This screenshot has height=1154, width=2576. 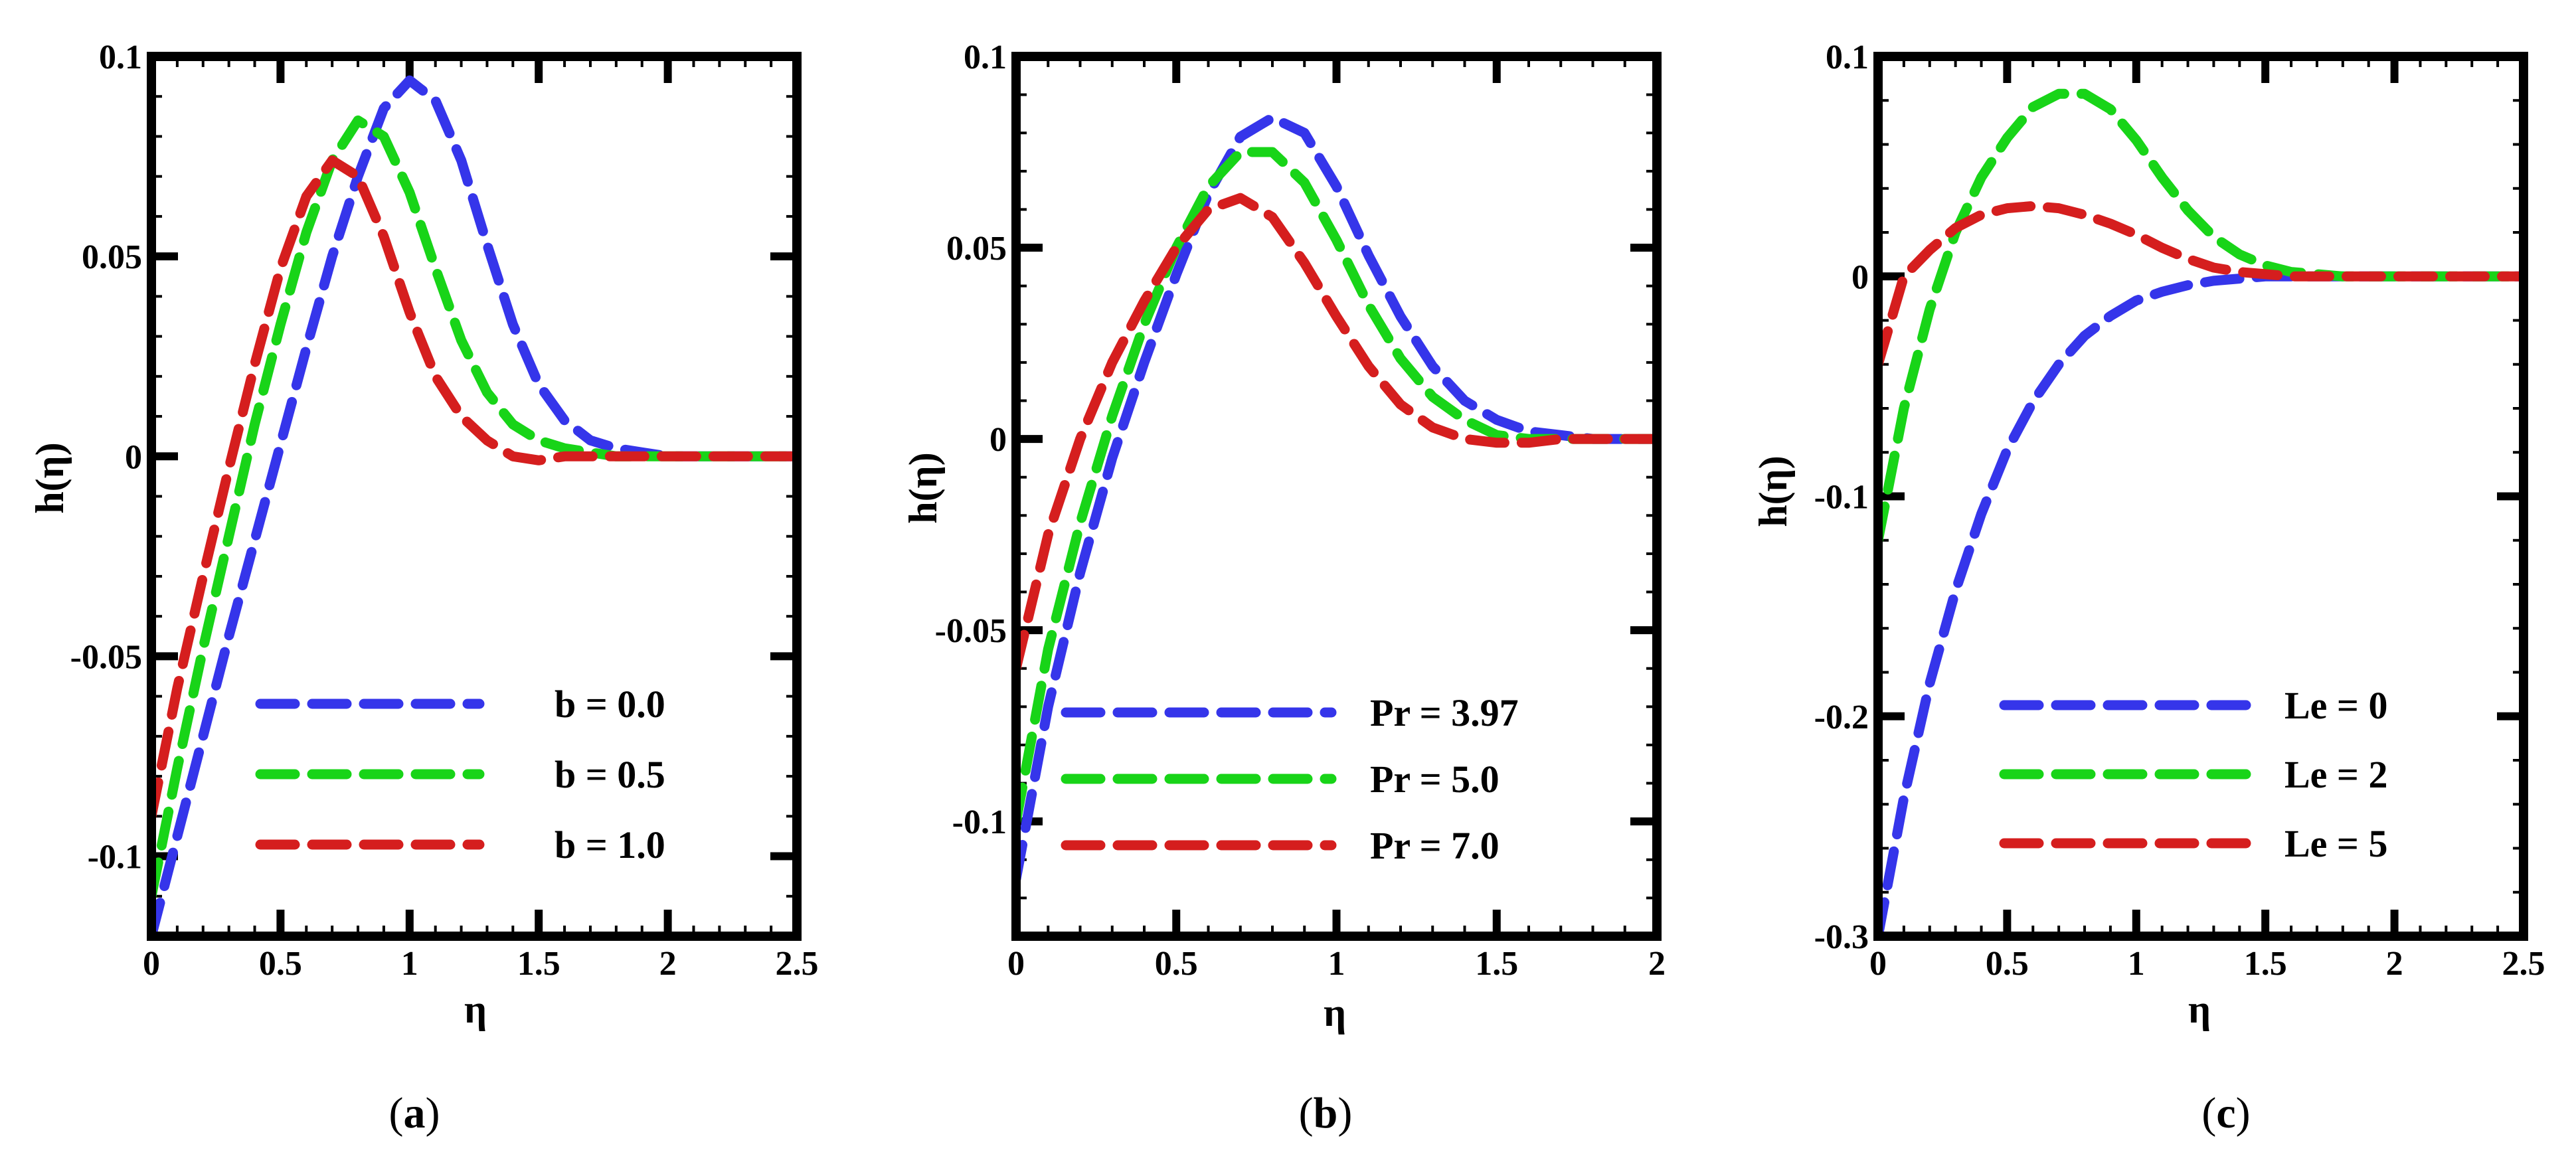 I want to click on panel-c-y-tick-label: 0, so click(x=1860, y=277).